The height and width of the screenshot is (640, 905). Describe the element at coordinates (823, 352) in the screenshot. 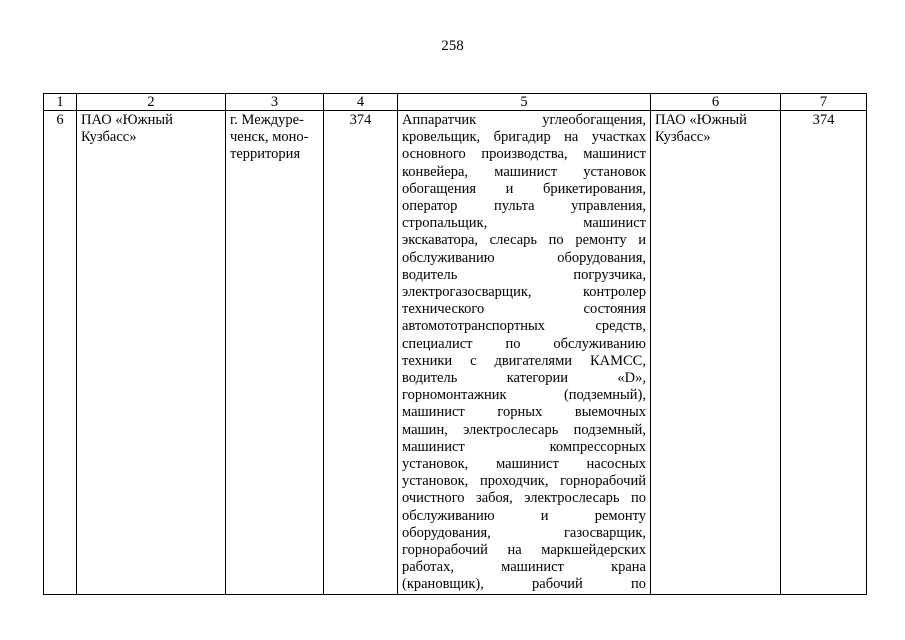

I see `count-2: 374` at that location.